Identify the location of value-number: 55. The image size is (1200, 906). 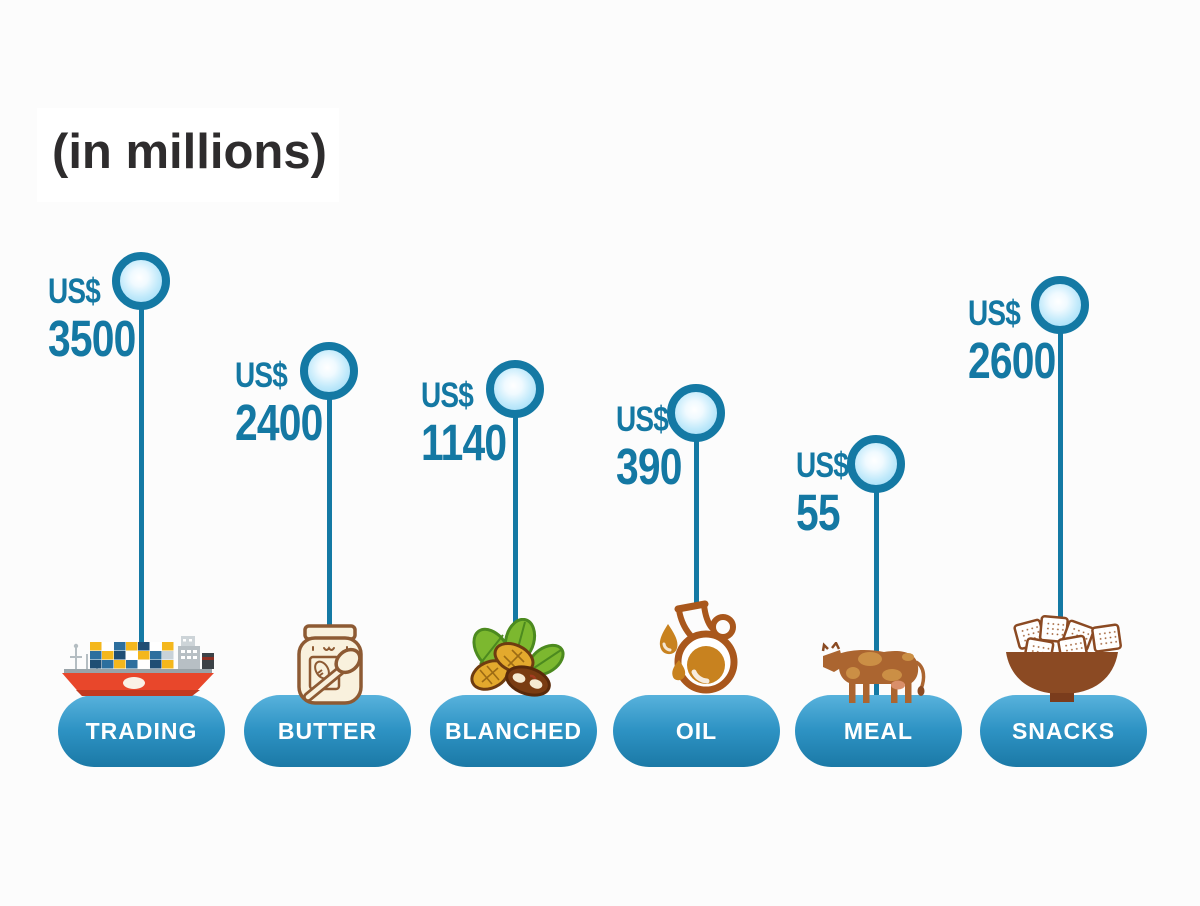
(818, 512).